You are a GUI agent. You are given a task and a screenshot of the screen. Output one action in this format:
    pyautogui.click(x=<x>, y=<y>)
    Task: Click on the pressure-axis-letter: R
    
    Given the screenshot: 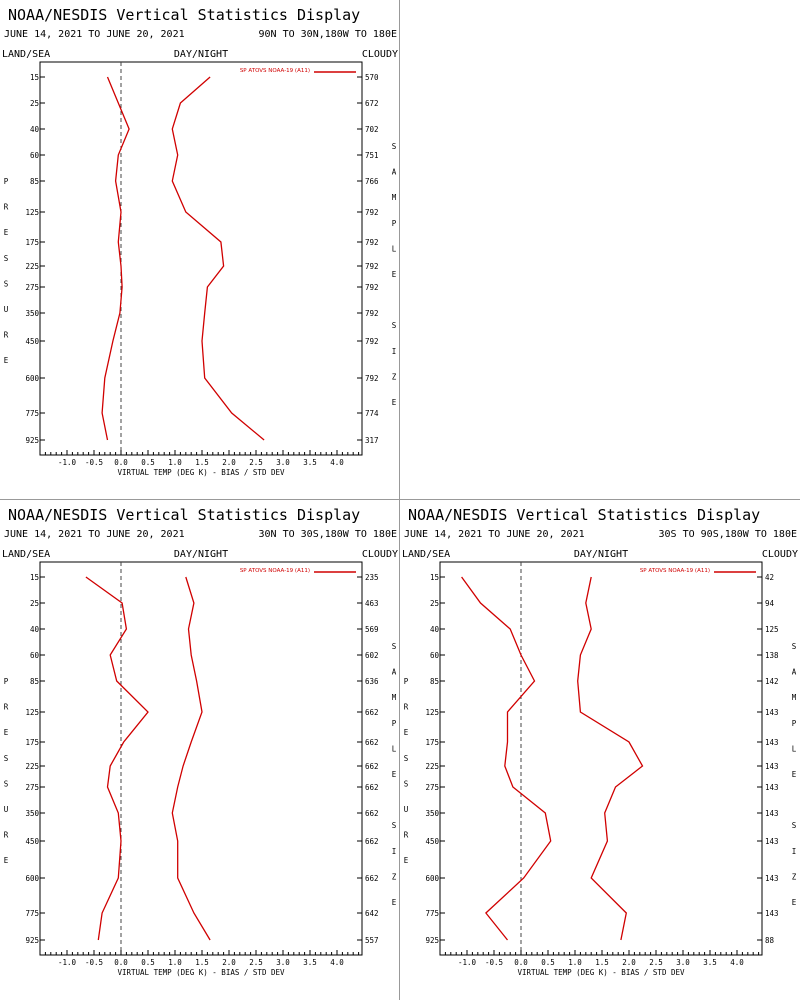 What is the action you would take?
    pyautogui.click(x=6, y=835)
    